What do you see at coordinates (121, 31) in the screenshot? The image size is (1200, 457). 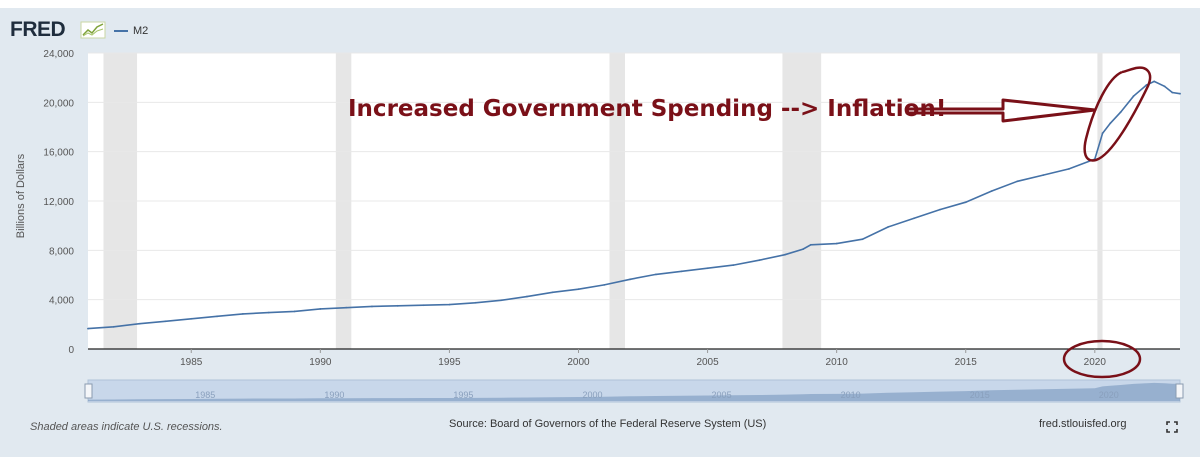 I see `legend-swatch` at bounding box center [121, 31].